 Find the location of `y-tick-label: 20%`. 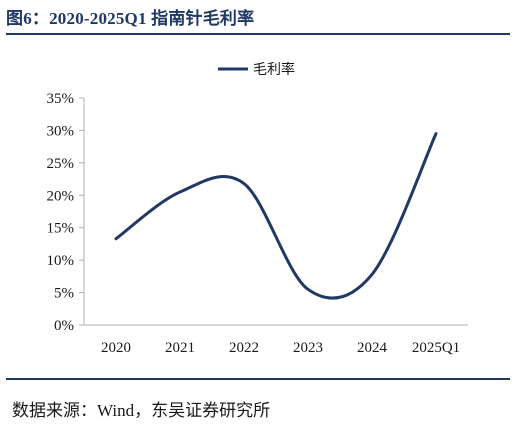

y-tick-label: 20% is located at coordinates (61, 196).